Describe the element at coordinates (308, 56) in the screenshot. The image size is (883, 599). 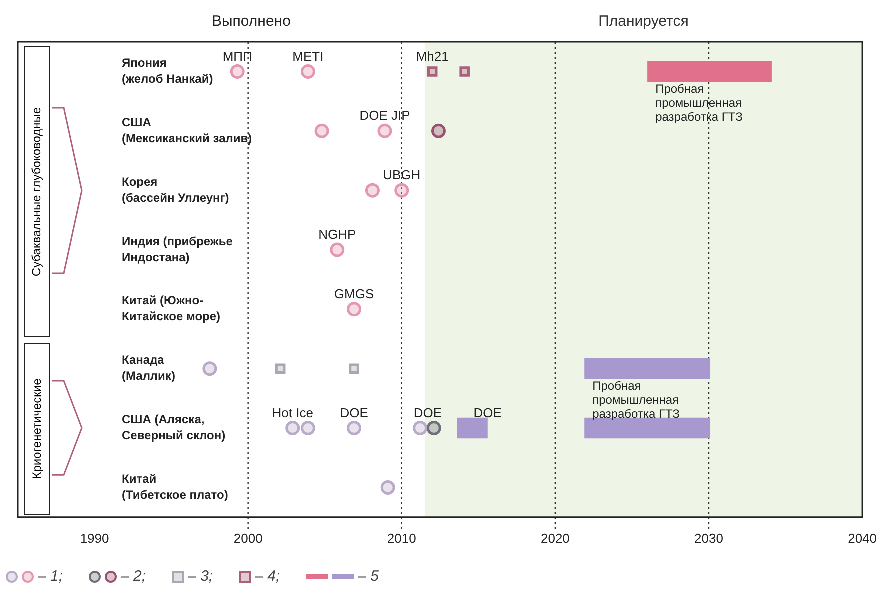
I see `annotation: METI` at that location.